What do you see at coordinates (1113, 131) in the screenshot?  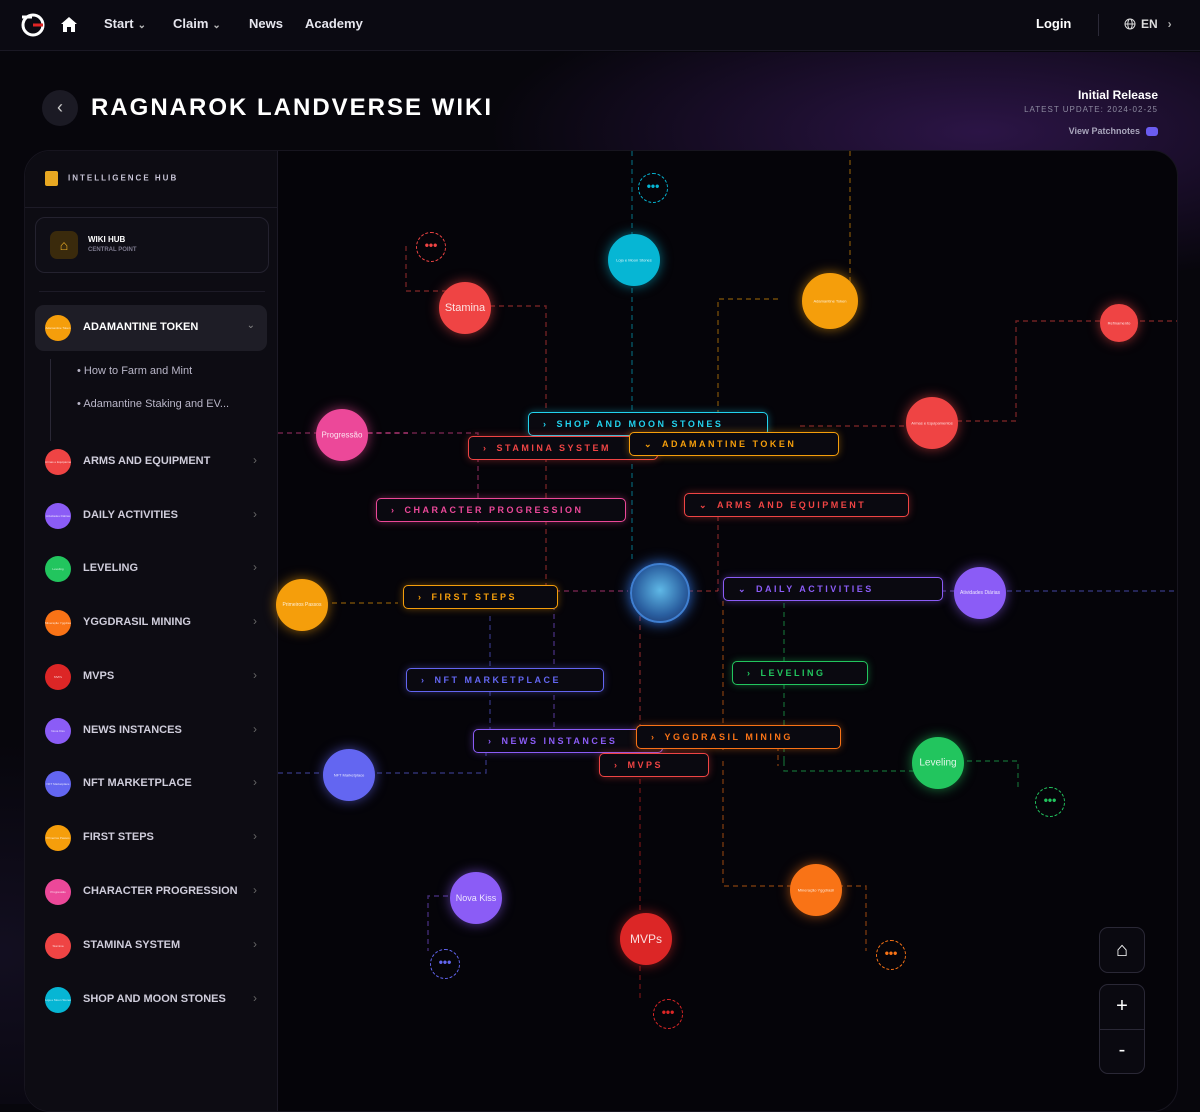 I see `patchnotes-link: View Patchnotes` at bounding box center [1113, 131].